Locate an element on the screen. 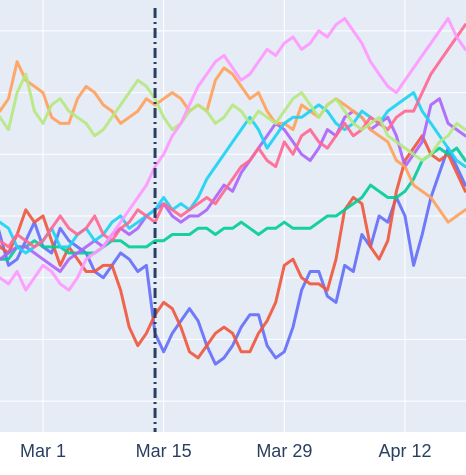 Image resolution: width=466 pixels, height=475 pixels. x-tick-label: Apr 12 is located at coordinates (404, 451).